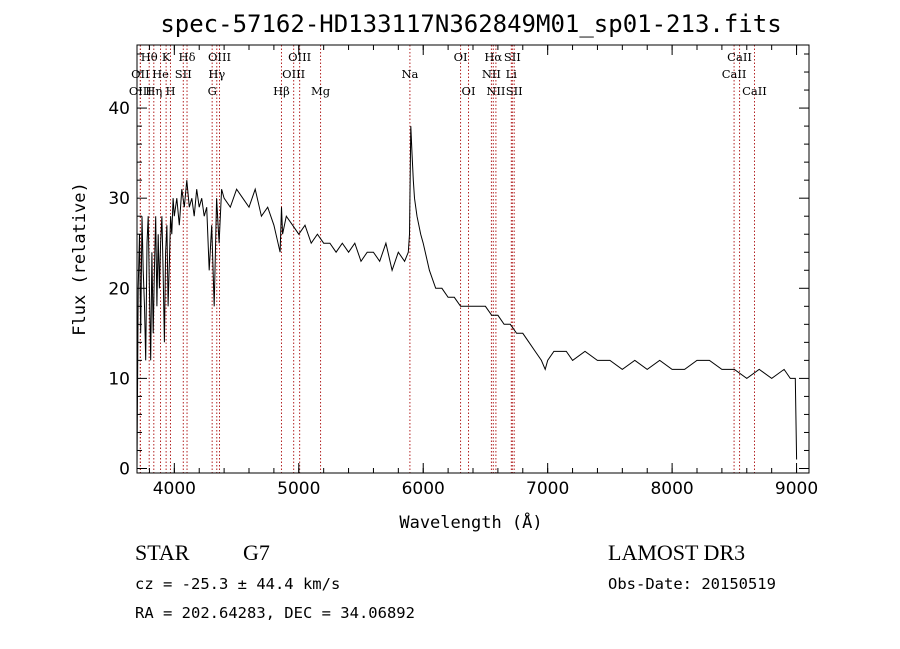  Describe the element at coordinates (140, 91) in the screenshot. I see `line-label-2: OIII` at that location.